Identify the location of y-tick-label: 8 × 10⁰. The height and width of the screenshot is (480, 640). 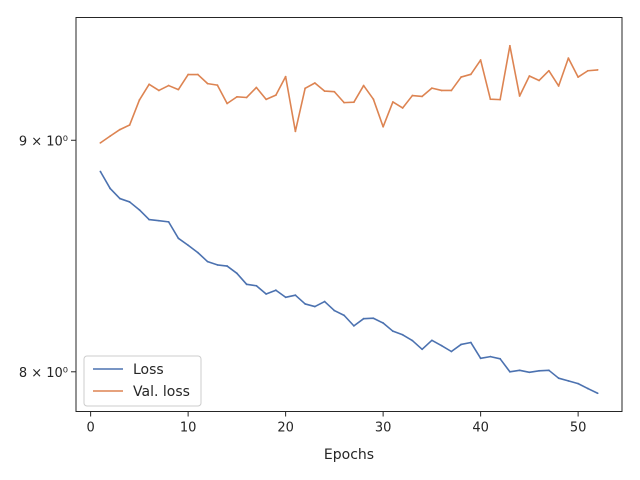
(43, 373).